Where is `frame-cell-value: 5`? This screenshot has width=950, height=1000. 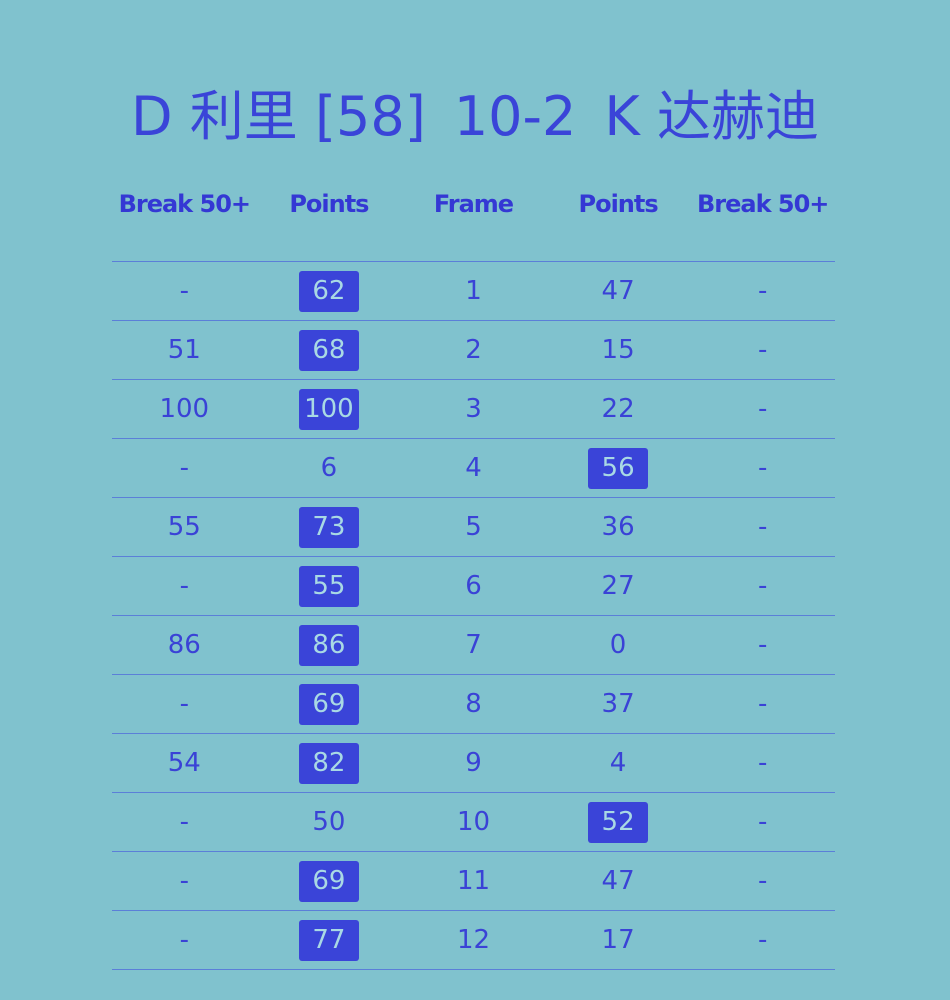 frame-cell-value: 5 is located at coordinates (473, 527).